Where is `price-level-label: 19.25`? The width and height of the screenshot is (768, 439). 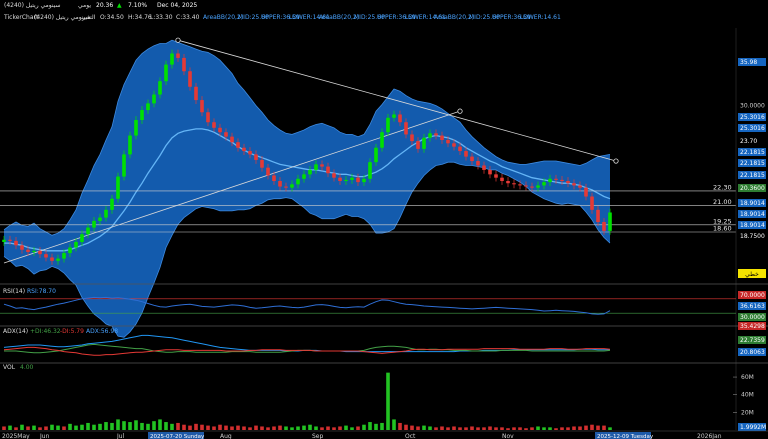 price-level-label: 19.25 is located at coordinates (722, 221).